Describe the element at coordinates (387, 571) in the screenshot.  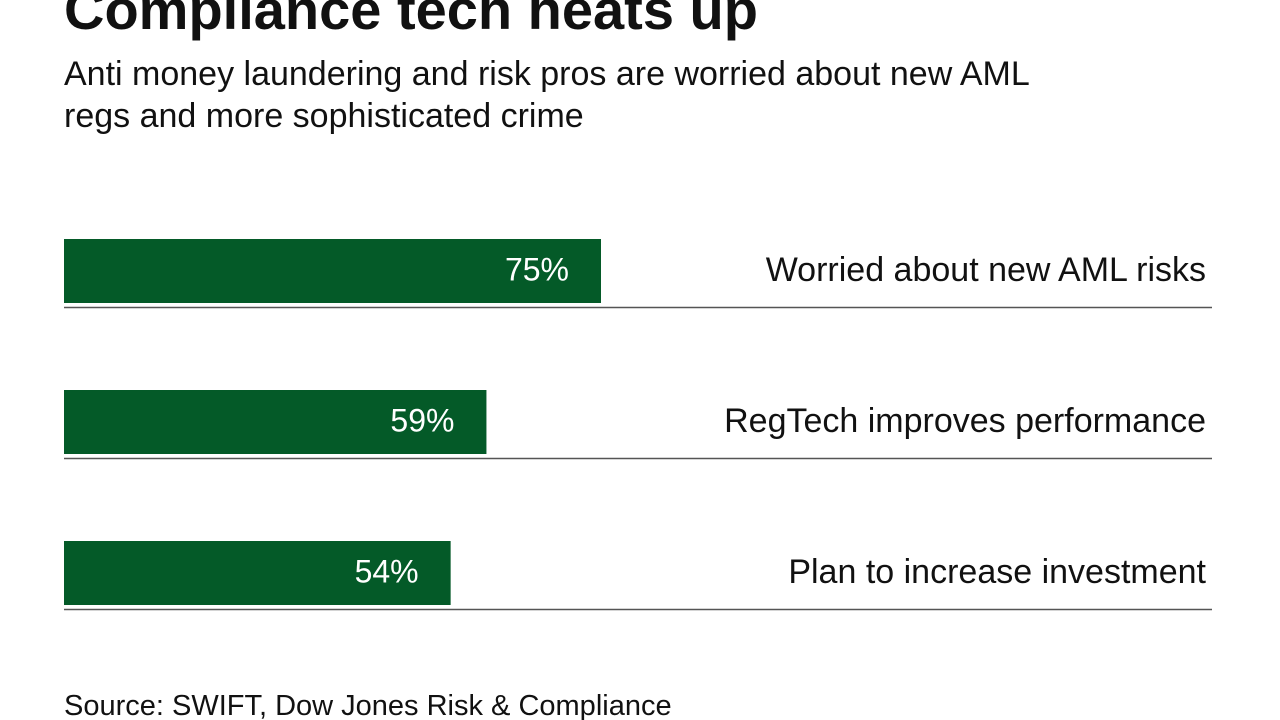
I see `value-label: 54%` at that location.